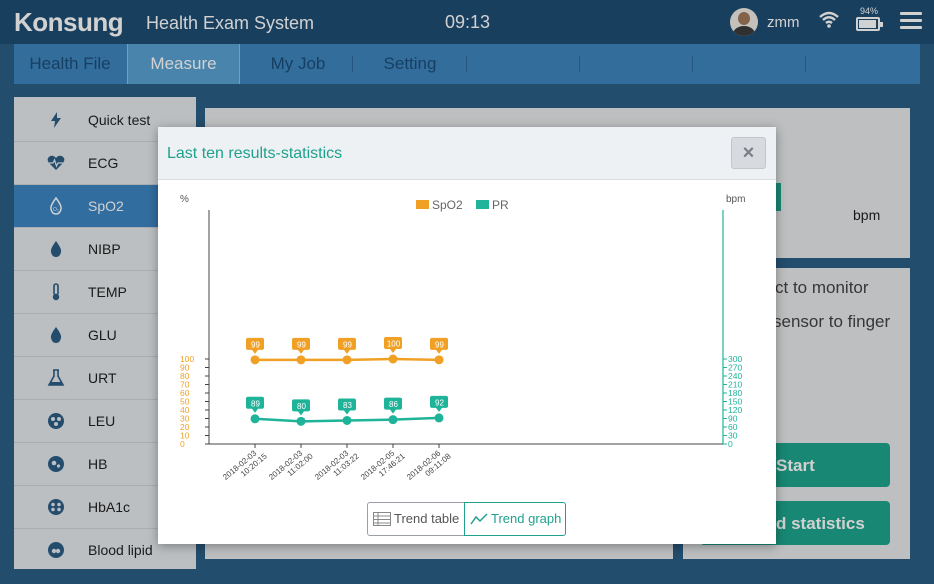  I want to click on right-tick-label: 240, so click(735, 376).